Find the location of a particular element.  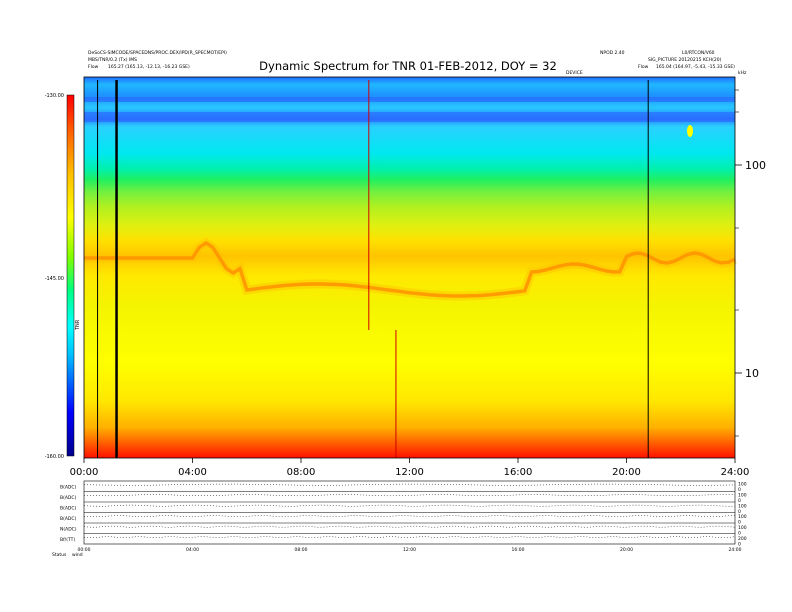

sub-panel-right-tick-4: 100 is located at coordinates (742, 506).